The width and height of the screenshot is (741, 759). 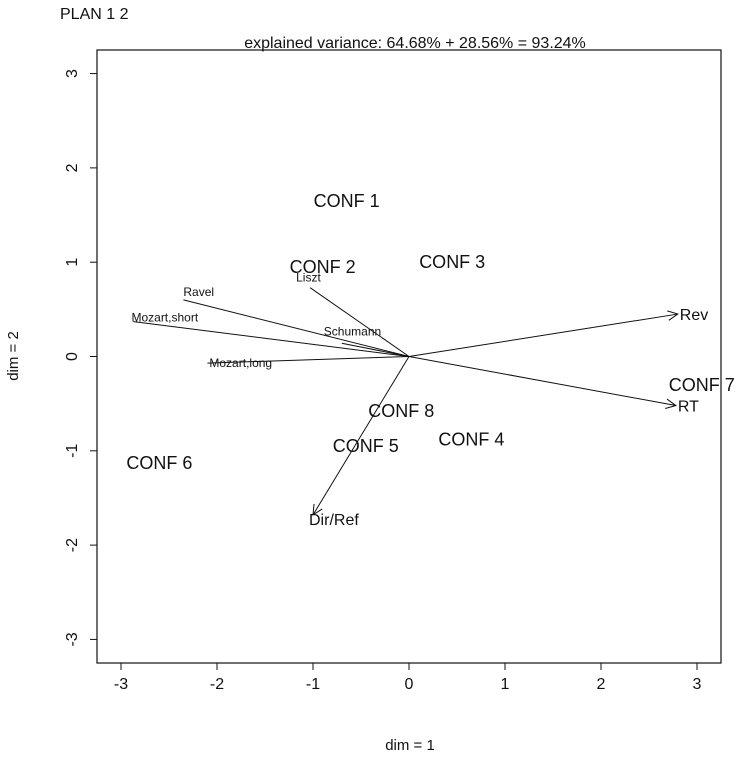 What do you see at coordinates (409, 684) in the screenshot?
I see `x-tick-label: 0` at bounding box center [409, 684].